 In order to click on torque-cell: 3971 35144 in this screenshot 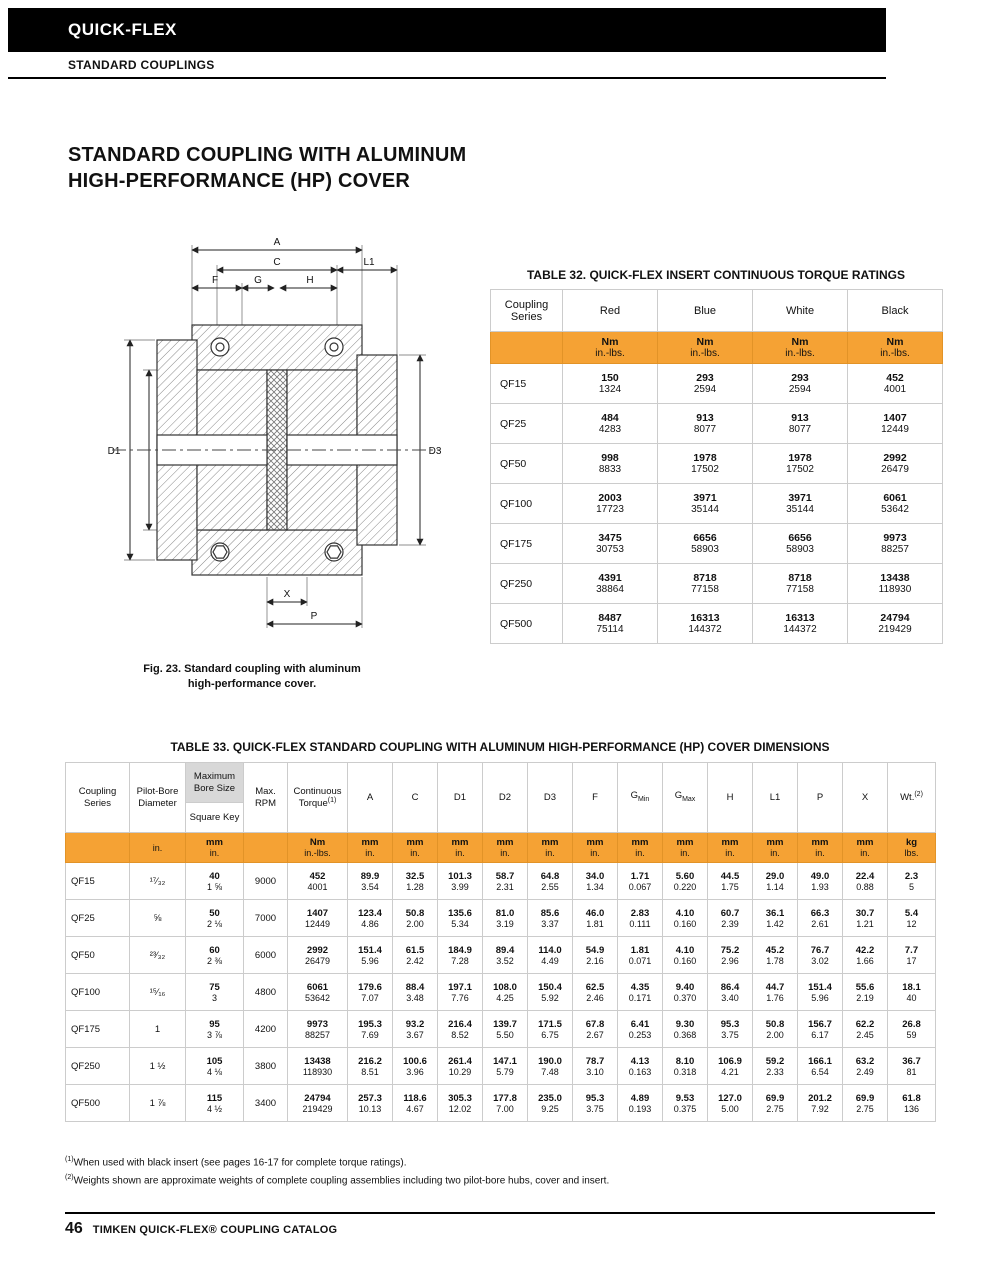, I will do `click(705, 503)`.